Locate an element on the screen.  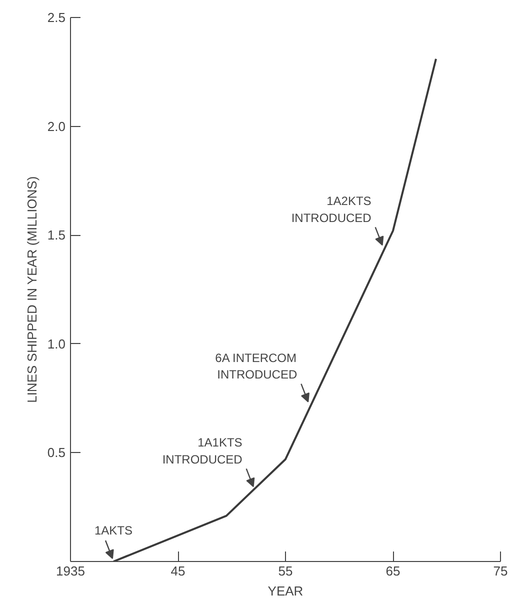
y-tick-label: 2.0 is located at coordinates (56, 126).